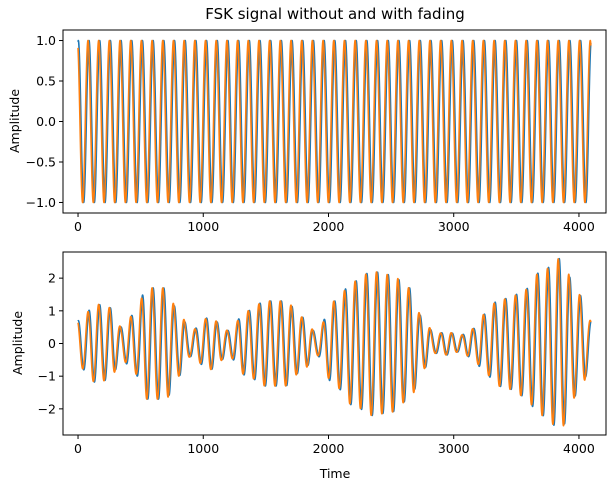 This screenshot has width=607, height=482. Describe the element at coordinates (52, 343) in the screenshot. I see `y-tick-label: 0` at that location.